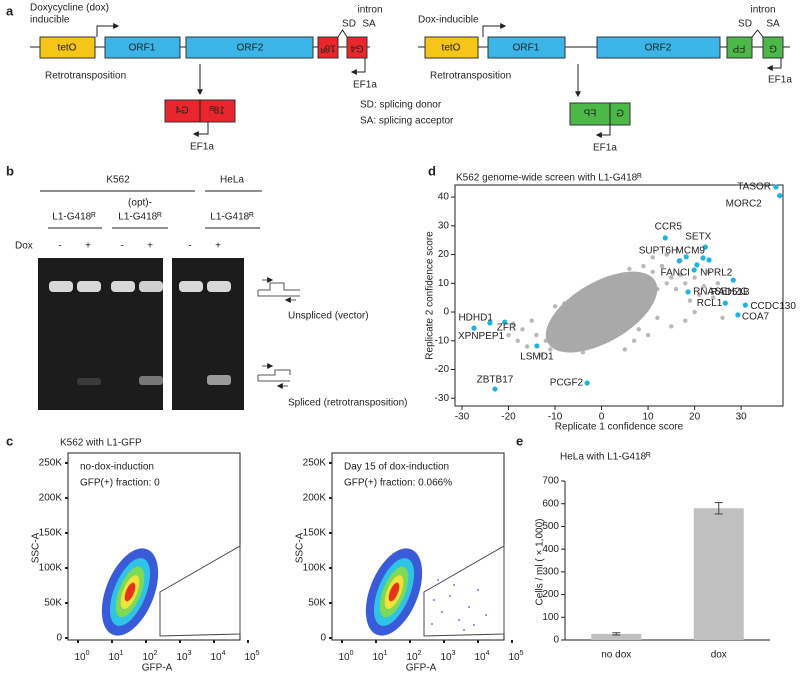 The image size is (800, 673). What do you see at coordinates (156, 653) in the screenshot?
I see `tick-exp: 2` at bounding box center [156, 653].